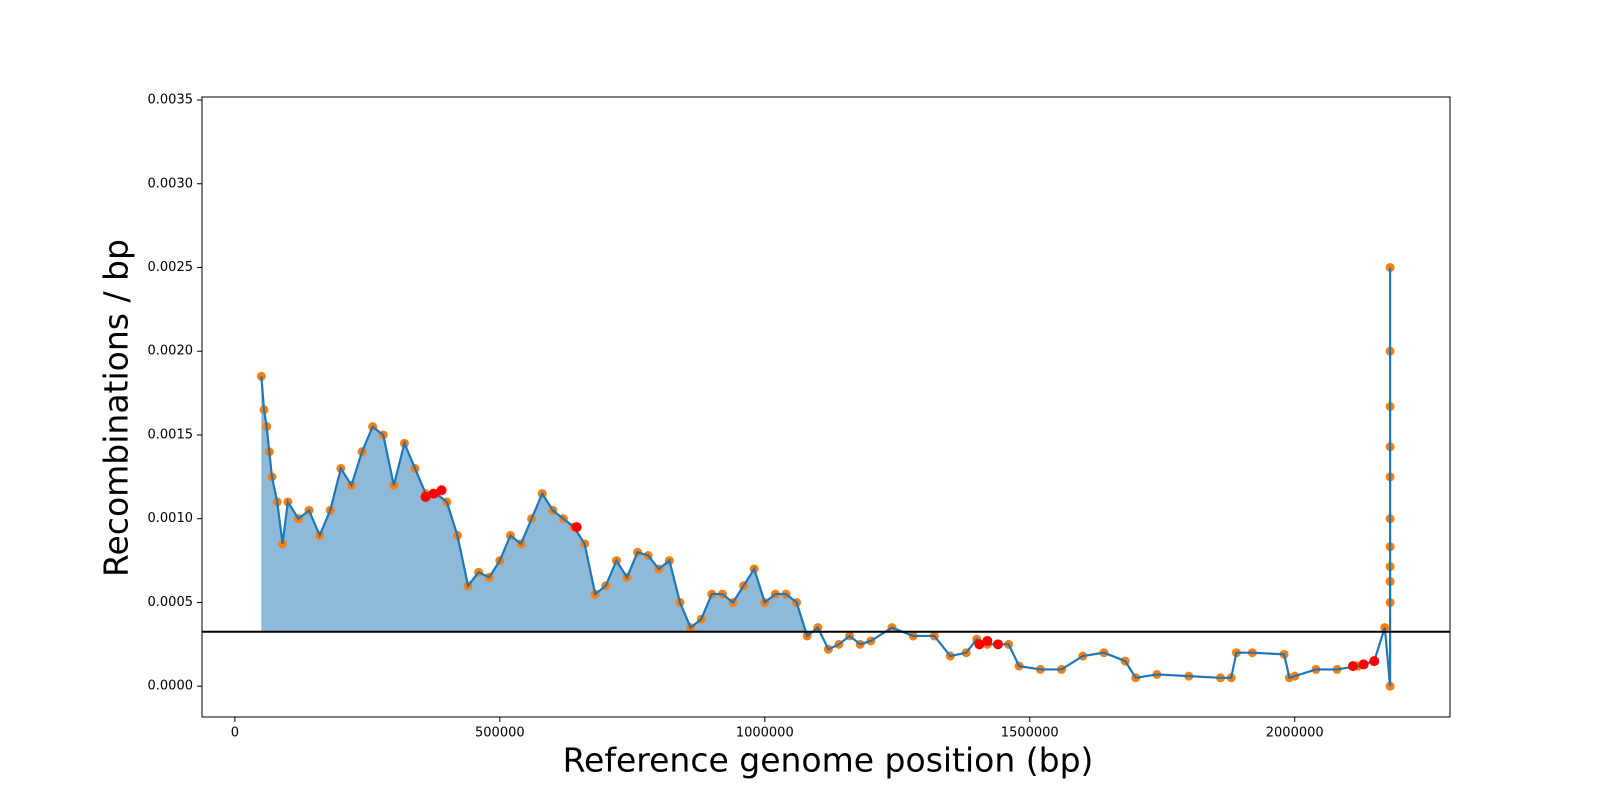  Describe the element at coordinates (828, 760) in the screenshot. I see `x-axis-label: Reference genome position (bp)` at that location.